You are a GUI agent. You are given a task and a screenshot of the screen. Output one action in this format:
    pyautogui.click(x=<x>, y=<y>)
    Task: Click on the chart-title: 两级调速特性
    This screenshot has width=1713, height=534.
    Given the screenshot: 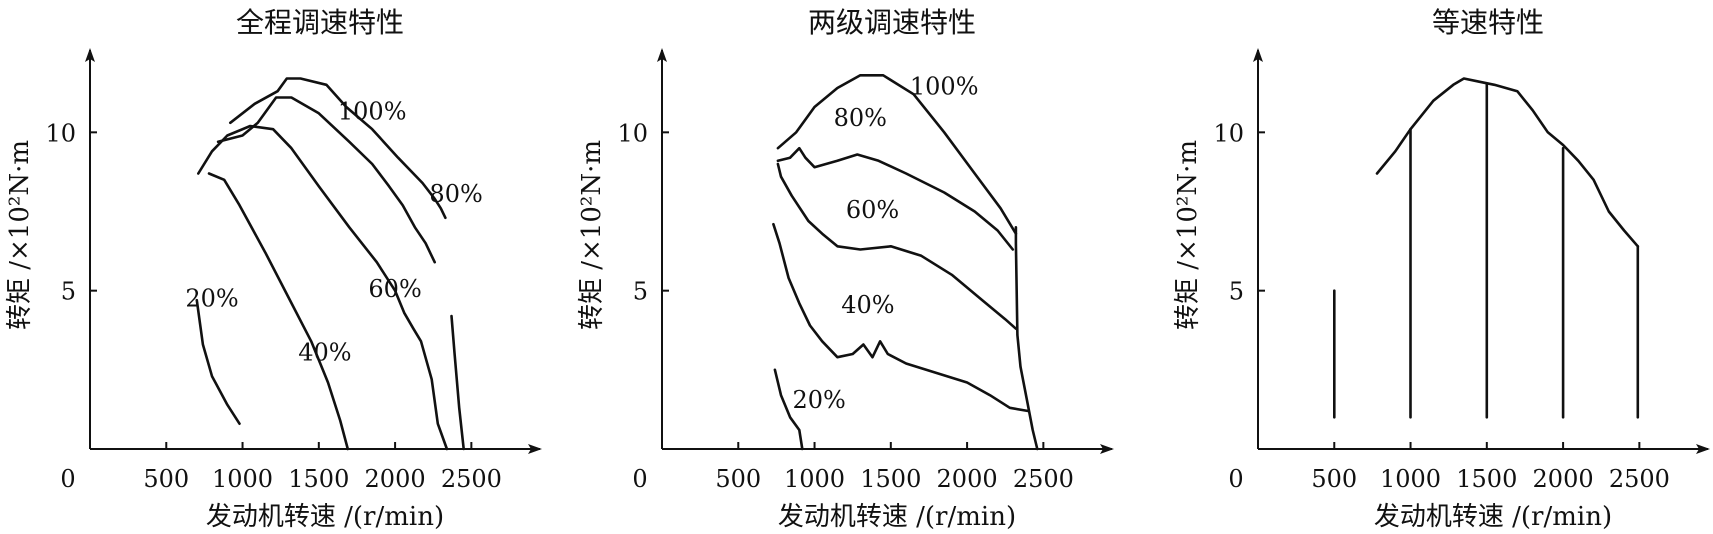 What is the action you would take?
    pyautogui.click(x=892, y=22)
    